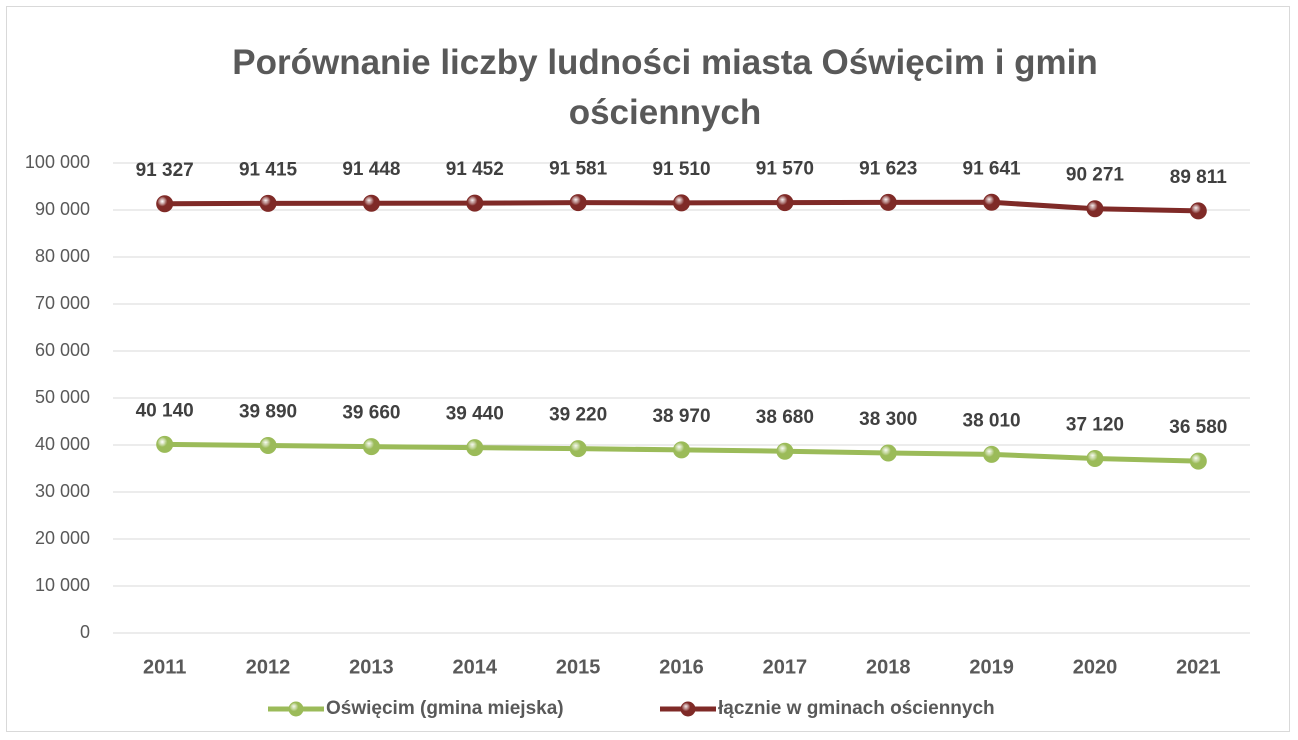  Describe the element at coordinates (888, 168) in the screenshot. I see `data-label: 91 623` at that location.